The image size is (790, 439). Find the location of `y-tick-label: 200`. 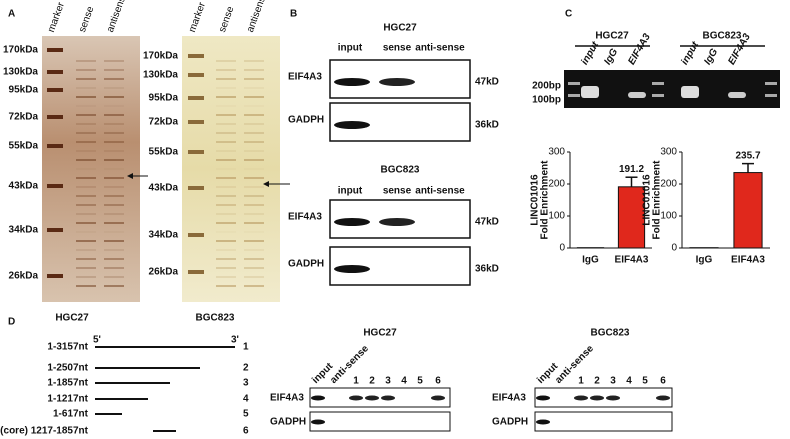

y-tick-label: 200 is located at coordinates (556, 184).